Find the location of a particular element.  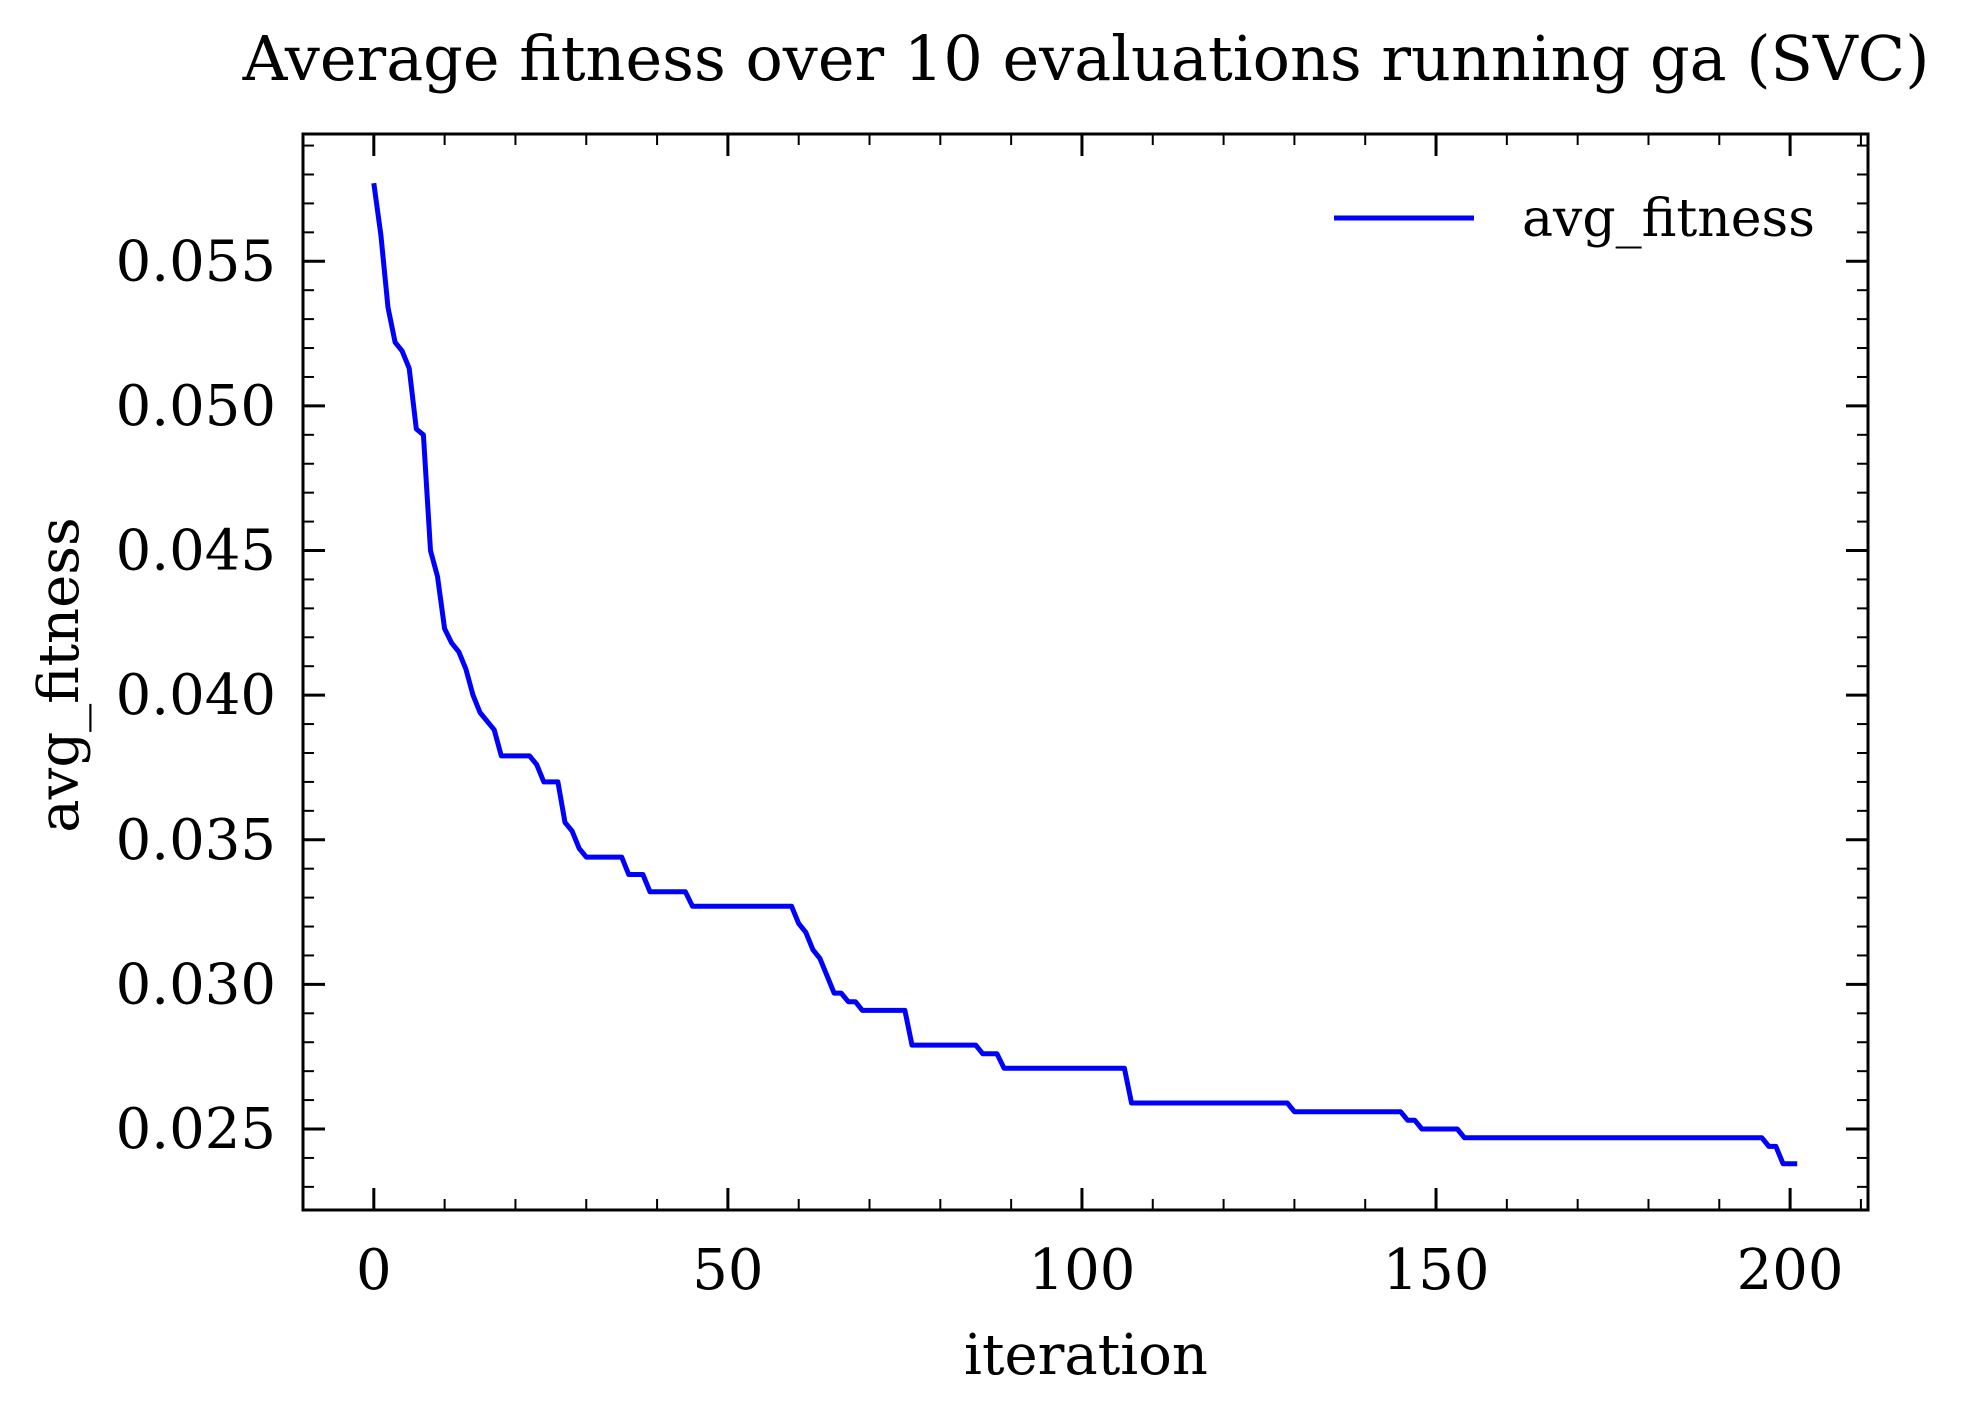

y-tick-label: 0.040 is located at coordinates (196, 695).